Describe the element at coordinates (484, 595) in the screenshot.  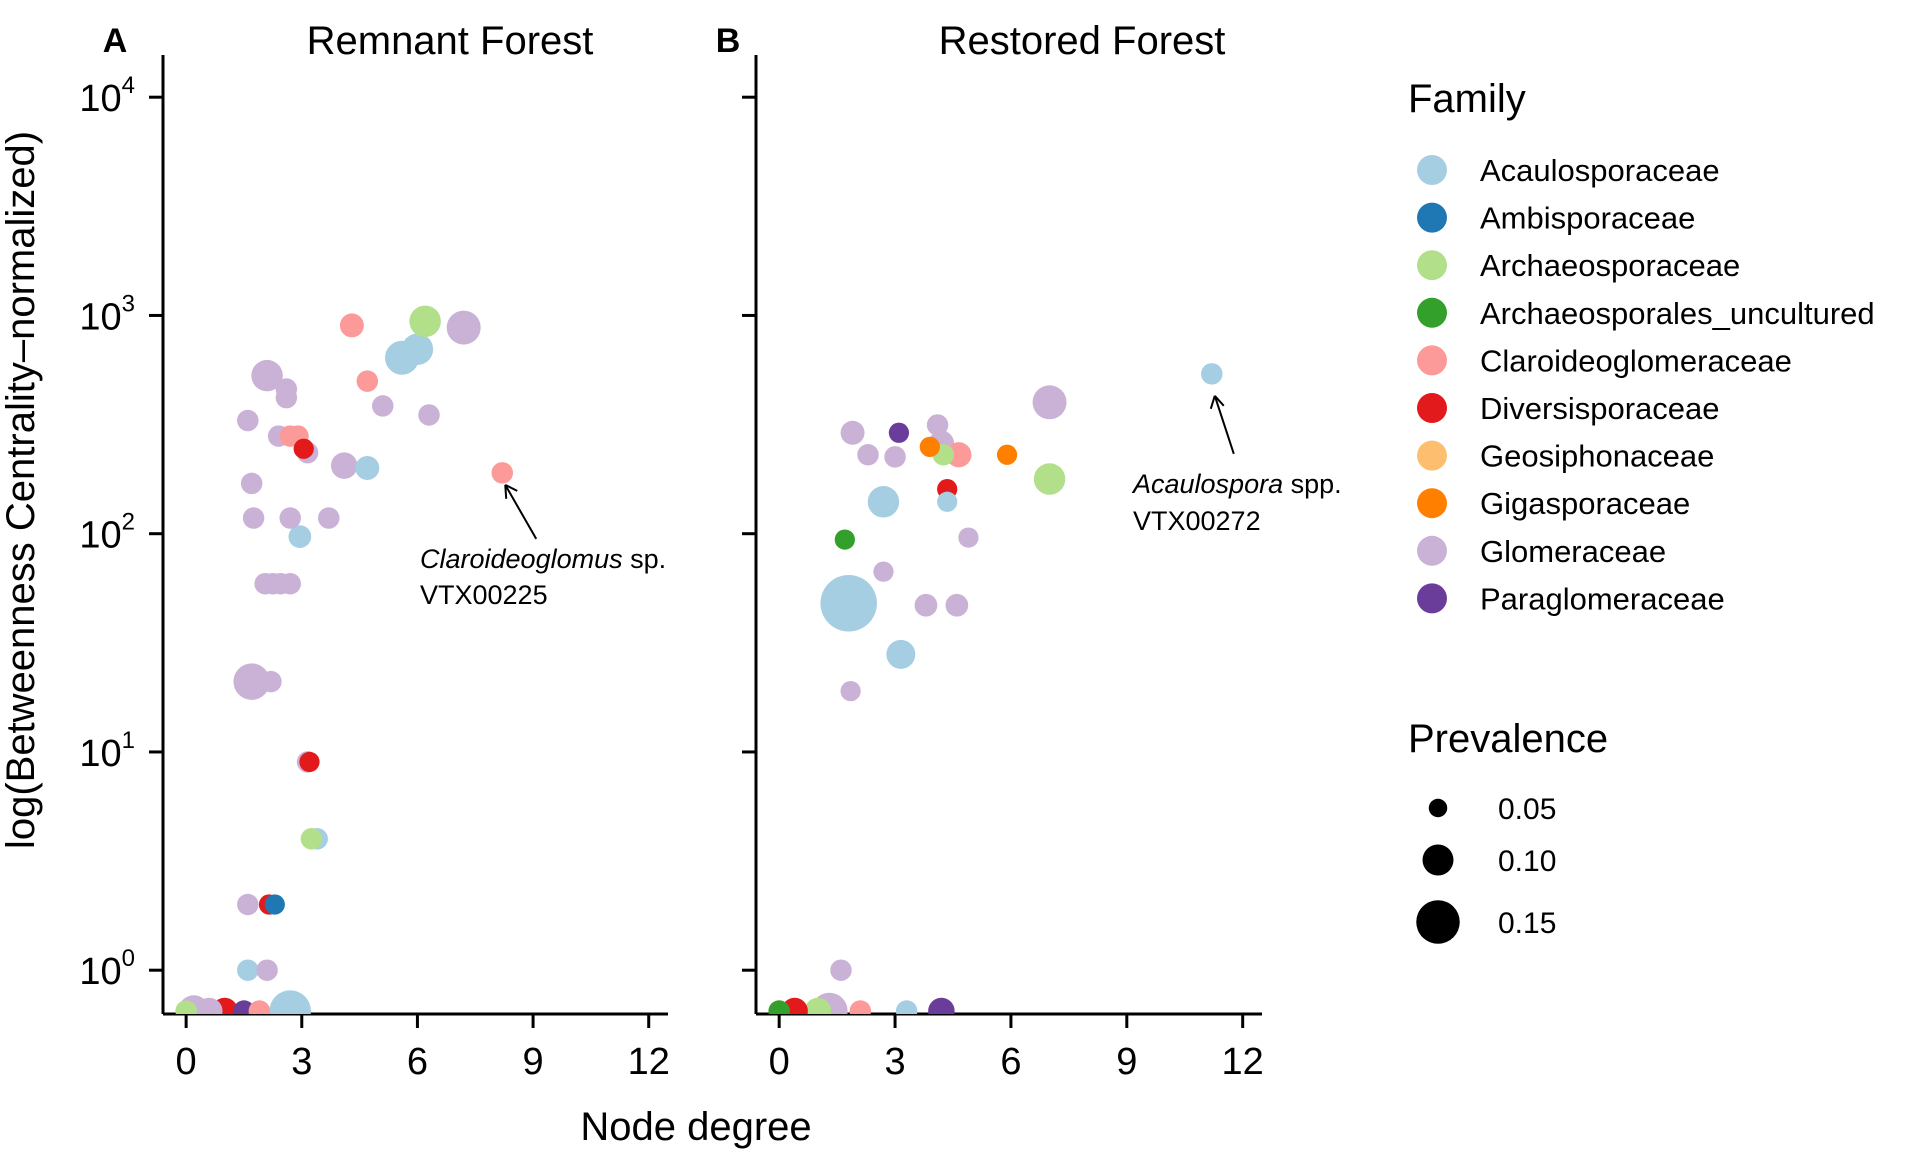
I see `annotation-label-id: VTX00225` at that location.